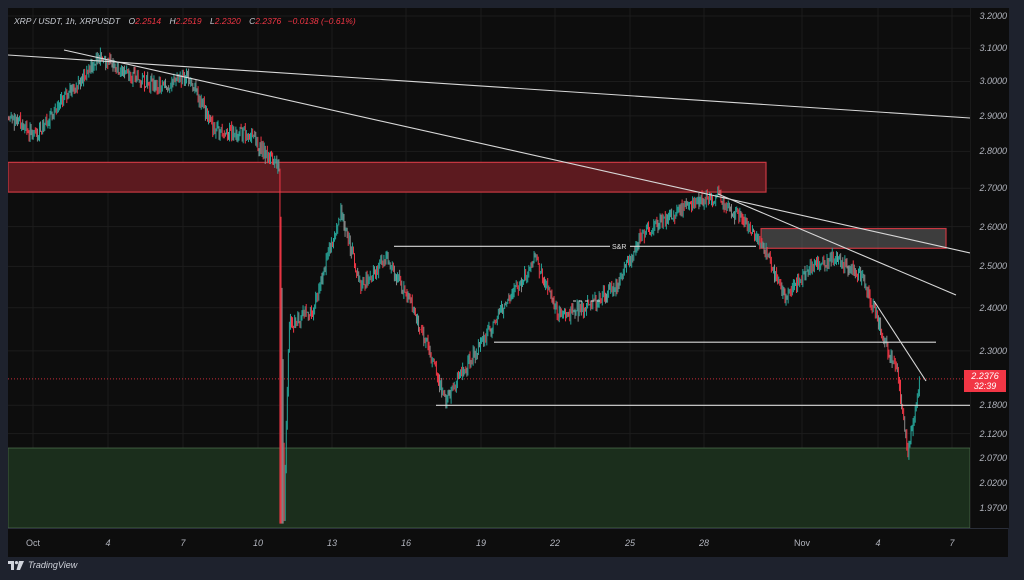  I want to click on time-tick-label: Oct, so click(33, 543).